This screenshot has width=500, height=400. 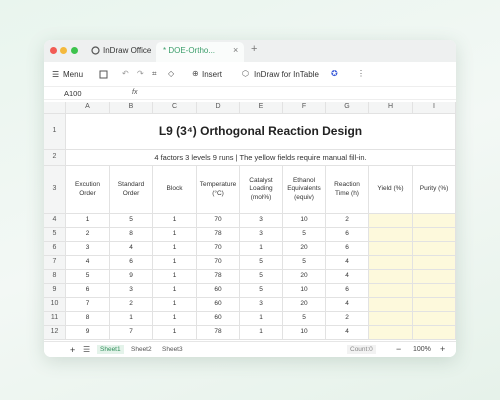 What do you see at coordinates (361, 73) in the screenshot?
I see `more-icon: ⋮` at bounding box center [361, 73].